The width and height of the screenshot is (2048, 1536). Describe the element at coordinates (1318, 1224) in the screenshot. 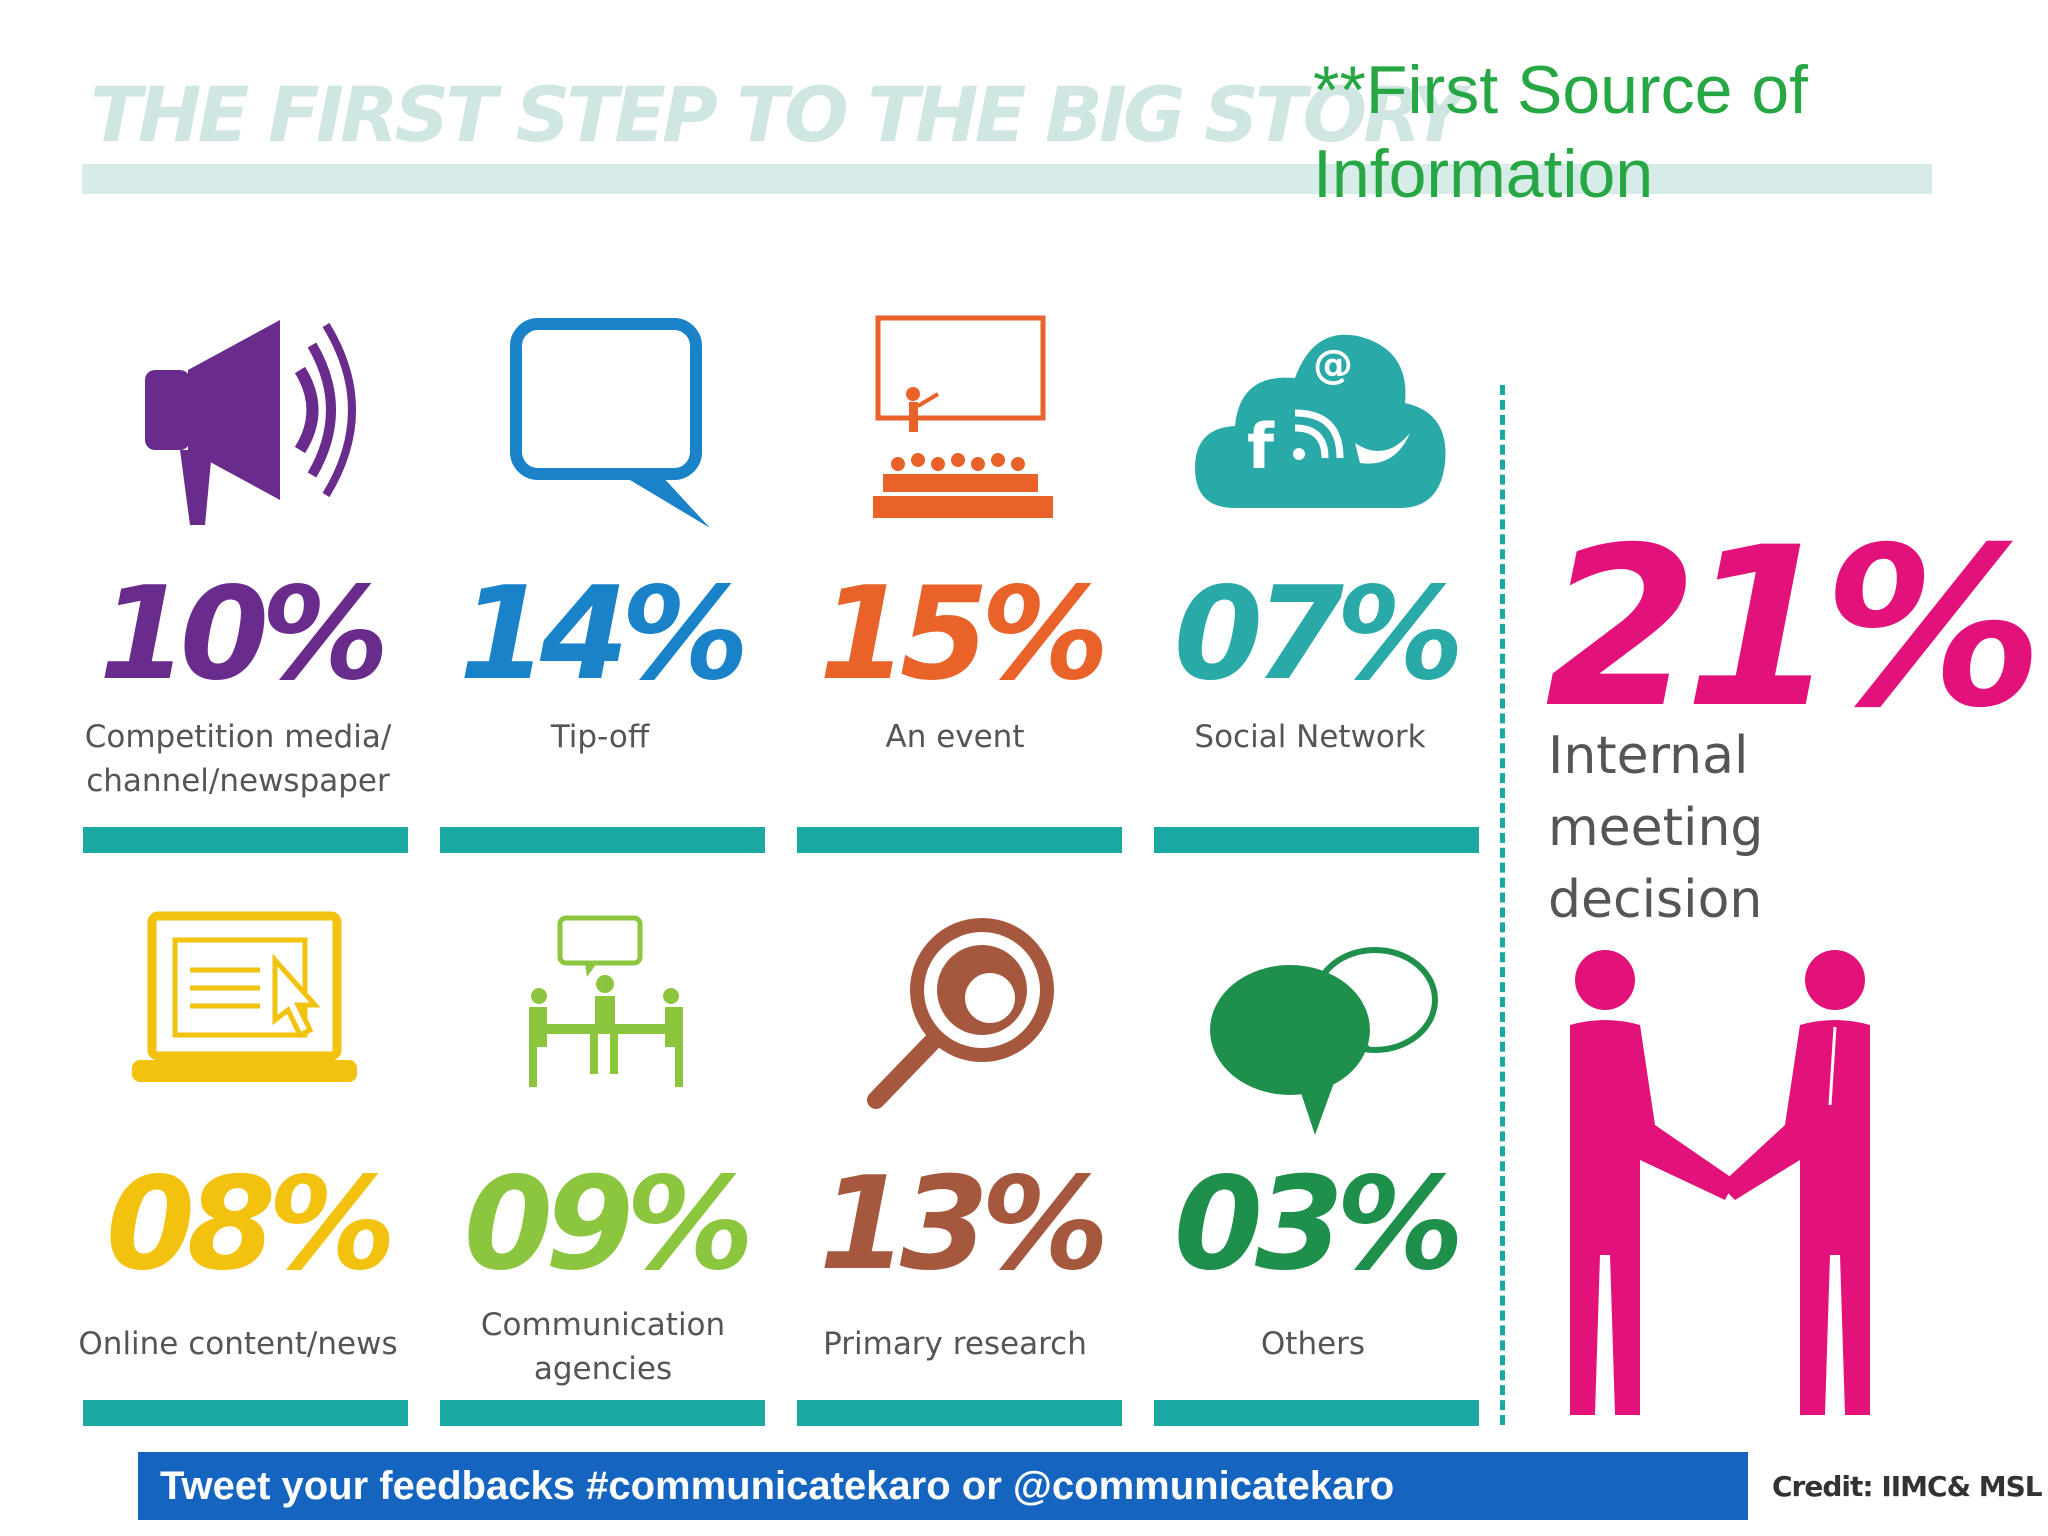

I see `stat-value: 03%` at that location.